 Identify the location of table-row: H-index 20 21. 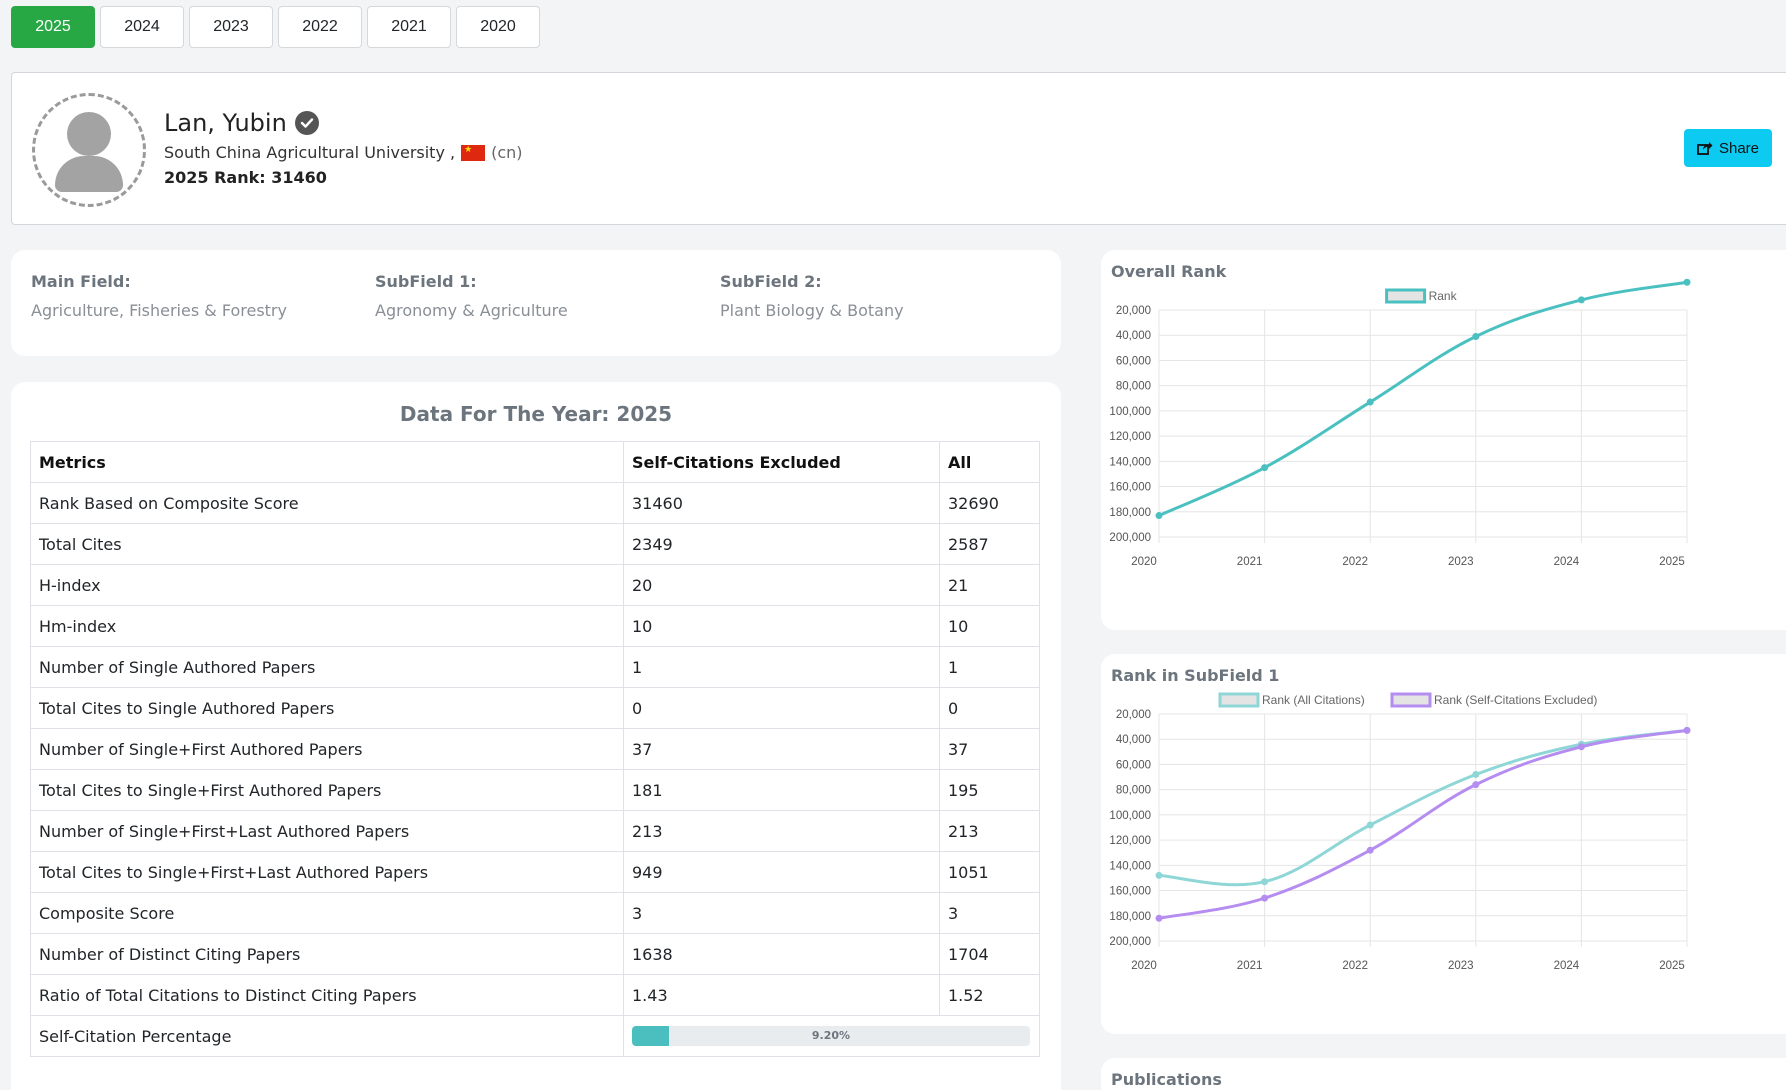
(535, 585).